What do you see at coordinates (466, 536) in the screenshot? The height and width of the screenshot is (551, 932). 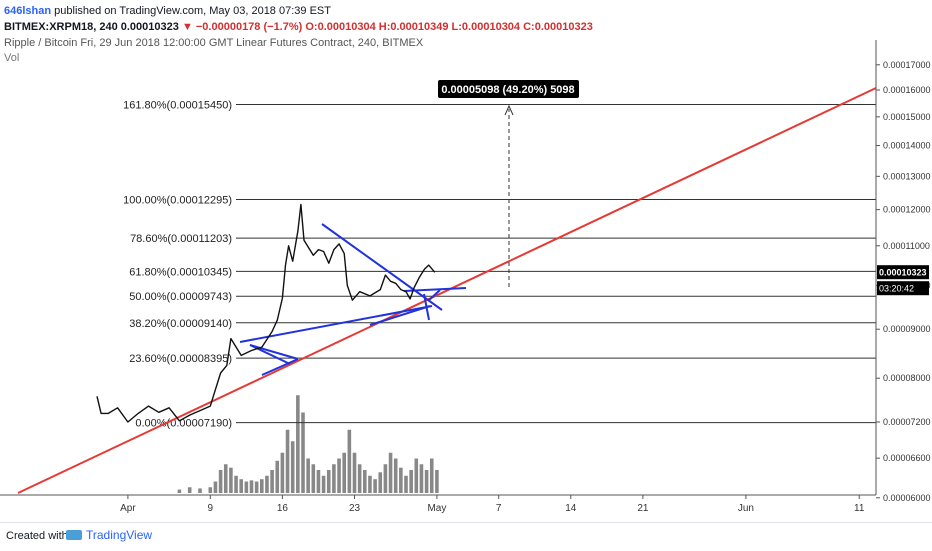 I see `footer: Created with TradingView` at bounding box center [466, 536].